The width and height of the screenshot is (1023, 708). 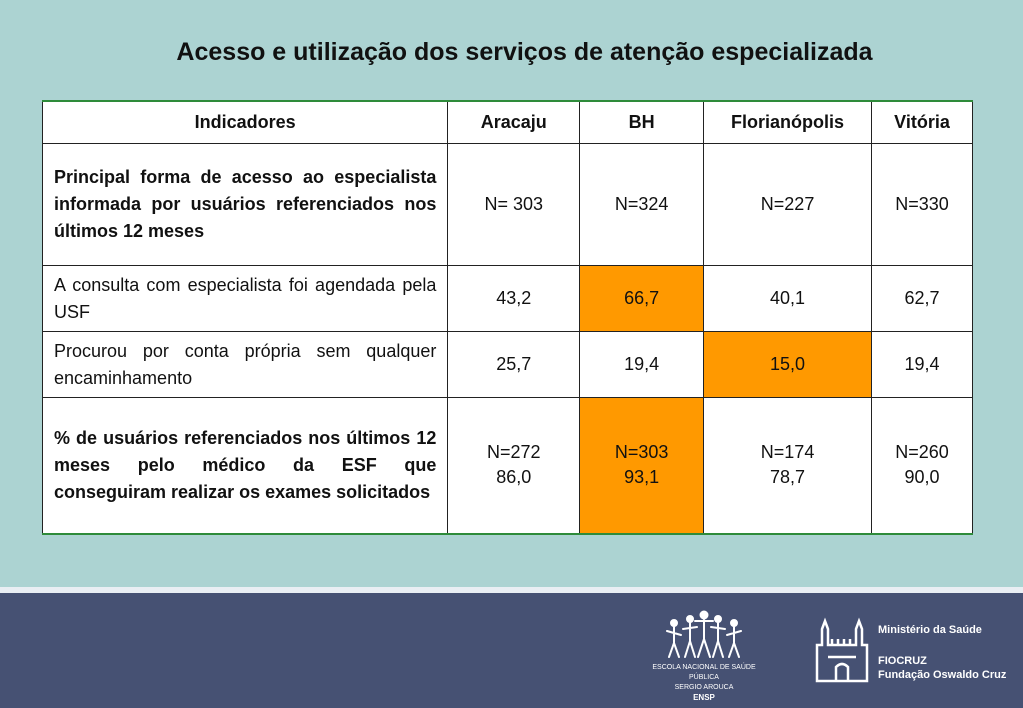 I want to click on value-line: 40,1, so click(x=788, y=298).